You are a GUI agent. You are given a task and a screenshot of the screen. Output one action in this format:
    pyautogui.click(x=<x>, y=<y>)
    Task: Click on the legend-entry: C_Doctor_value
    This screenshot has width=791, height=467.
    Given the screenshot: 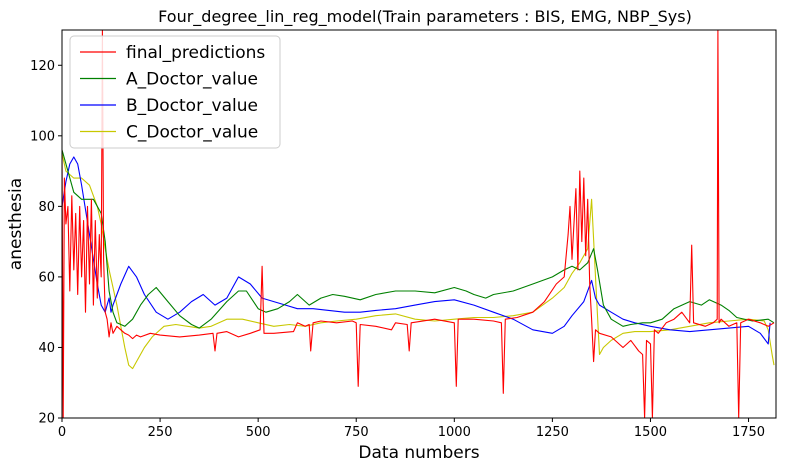 What is the action you would take?
    pyautogui.click(x=192, y=133)
    